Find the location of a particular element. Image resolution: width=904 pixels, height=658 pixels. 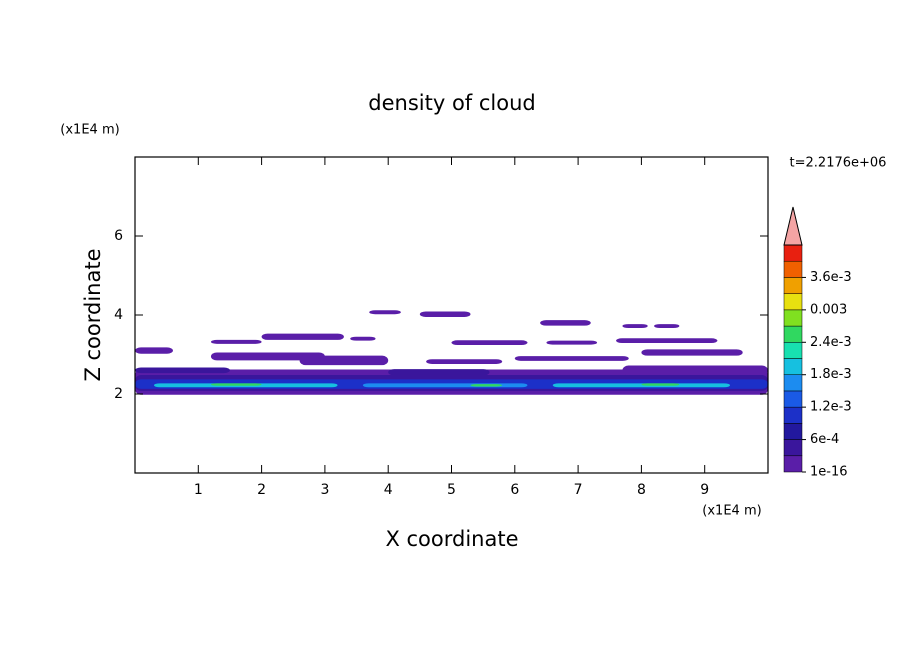

x-tick-label: 6 is located at coordinates (514, 490).